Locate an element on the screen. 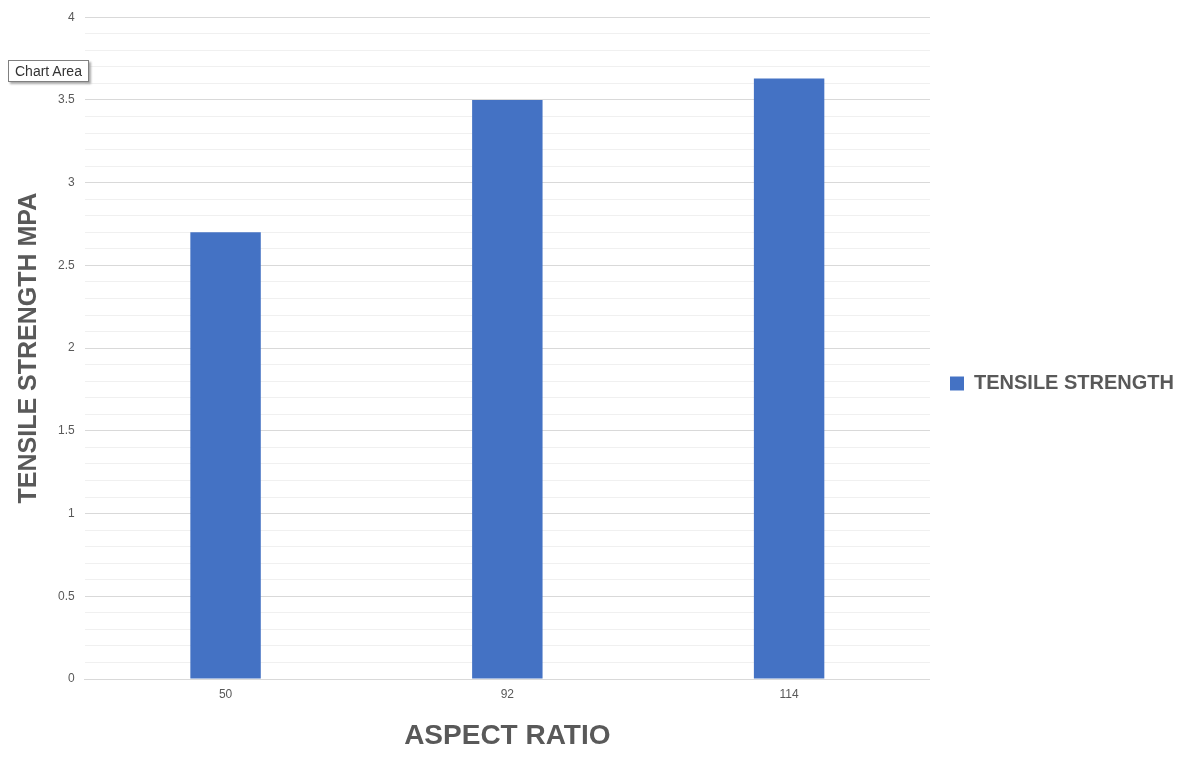 This screenshot has width=1189, height=757. y-axis-title: TENSILE STRENGTH MPA is located at coordinates (26, 348).